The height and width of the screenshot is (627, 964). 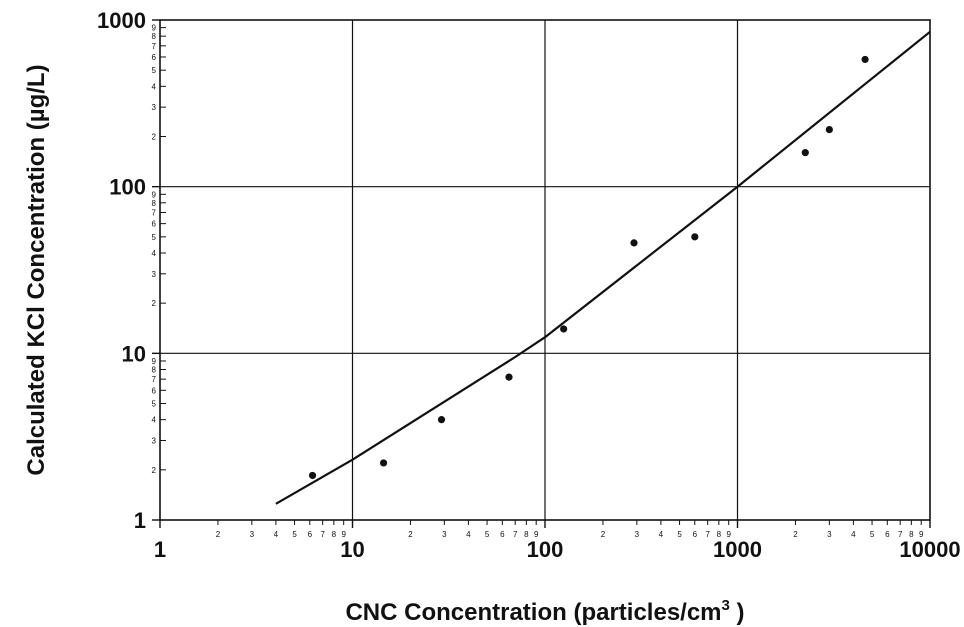 I want to click on y-tick-label: 10, so click(x=134, y=353).